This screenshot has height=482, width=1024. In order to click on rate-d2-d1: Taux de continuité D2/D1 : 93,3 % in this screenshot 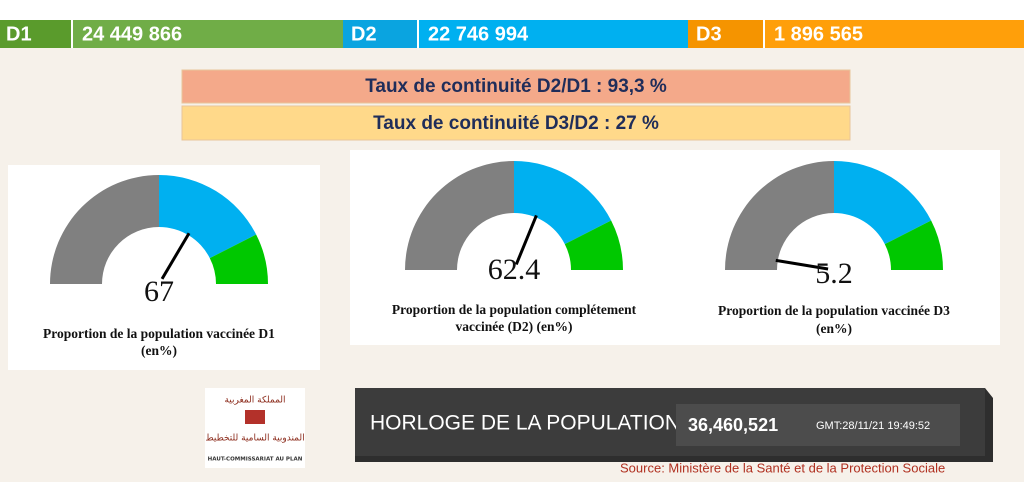, I will do `click(516, 86)`.